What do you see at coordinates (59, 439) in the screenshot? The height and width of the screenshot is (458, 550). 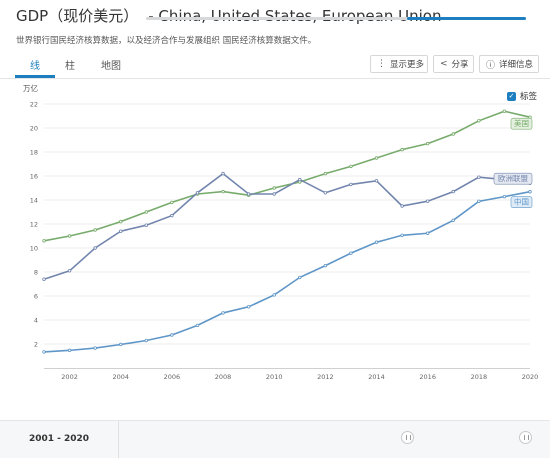 I see `range-label: 2001 - 2020` at bounding box center [59, 439].